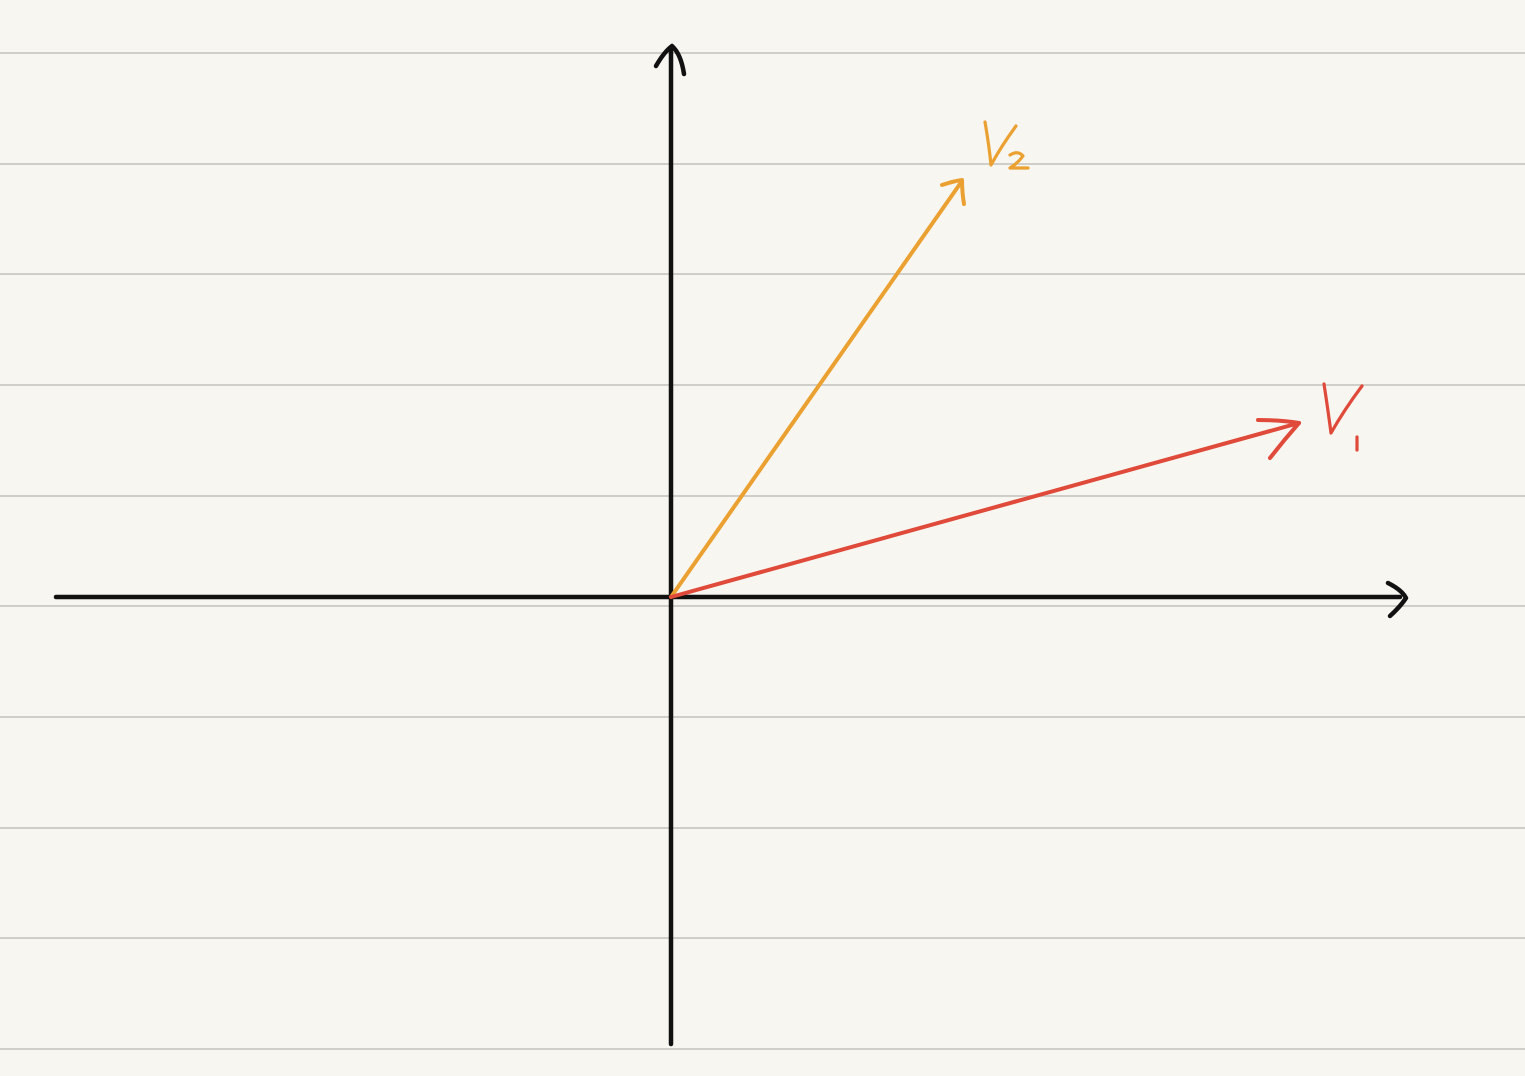 The height and width of the screenshot is (1076, 1525). What do you see at coordinates (670, 60) in the screenshot?
I see `y-axis-arrowhead` at bounding box center [670, 60].